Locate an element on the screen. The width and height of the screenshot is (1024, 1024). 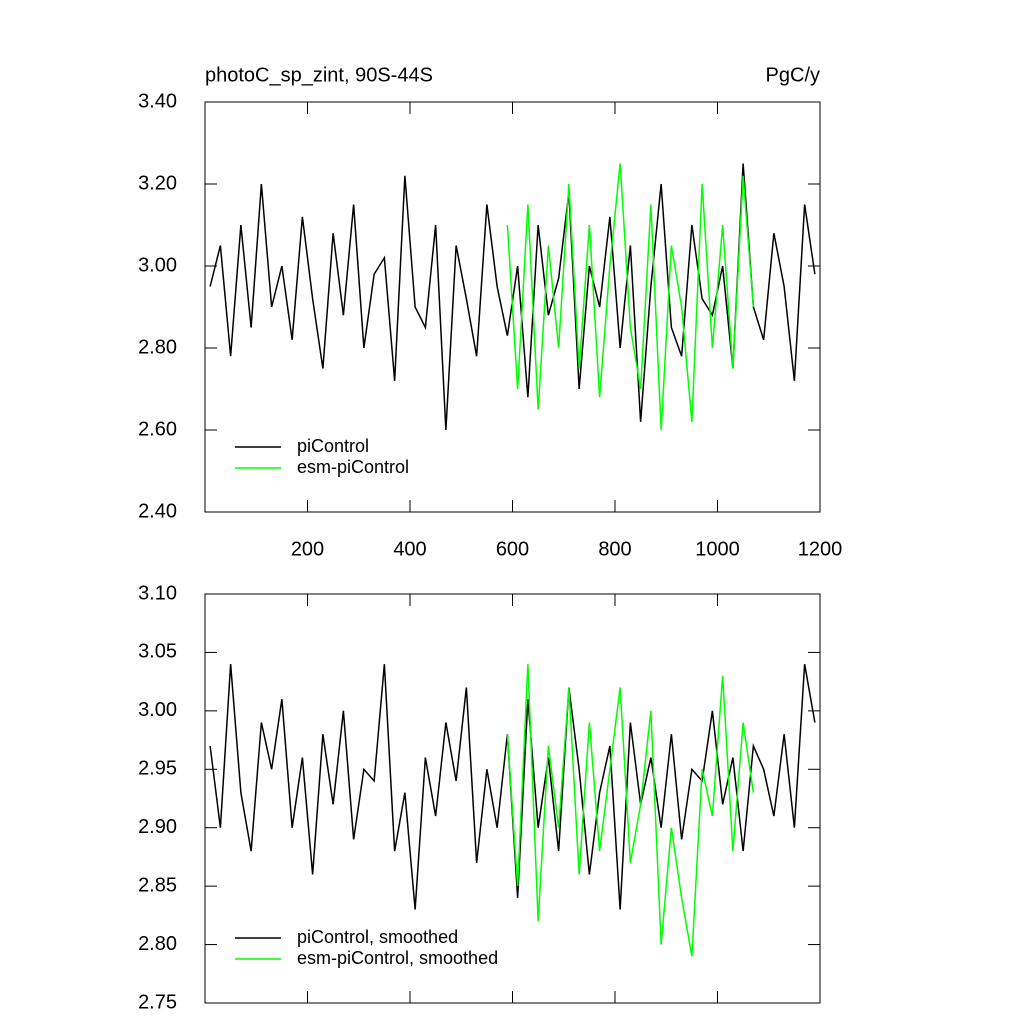
legend-label: piControl is located at coordinates (333, 446).